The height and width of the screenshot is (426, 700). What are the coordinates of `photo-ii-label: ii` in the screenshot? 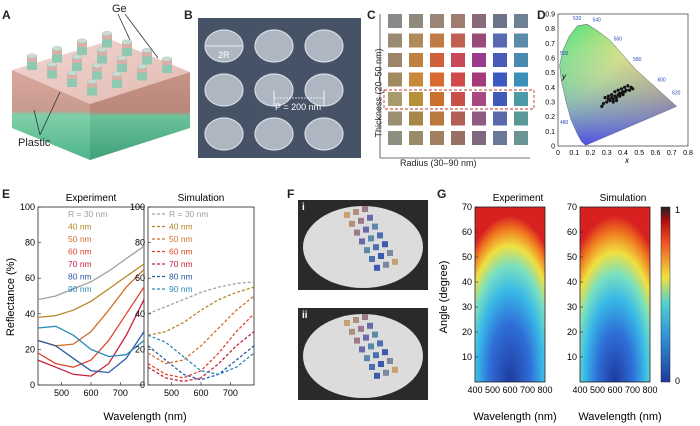 It's located at (305, 315).